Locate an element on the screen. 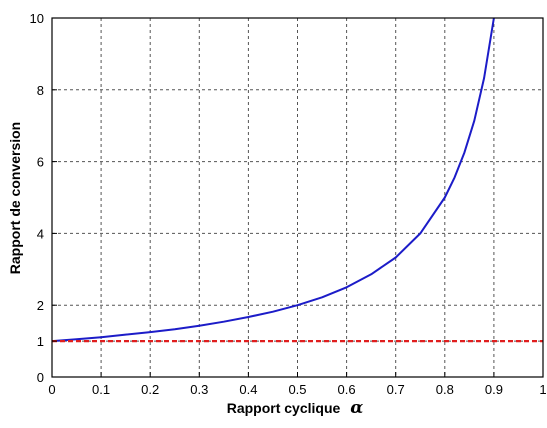 The width and height of the screenshot is (547, 428). x-axis-title: Rapport cyclique α is located at coordinates (295, 408).